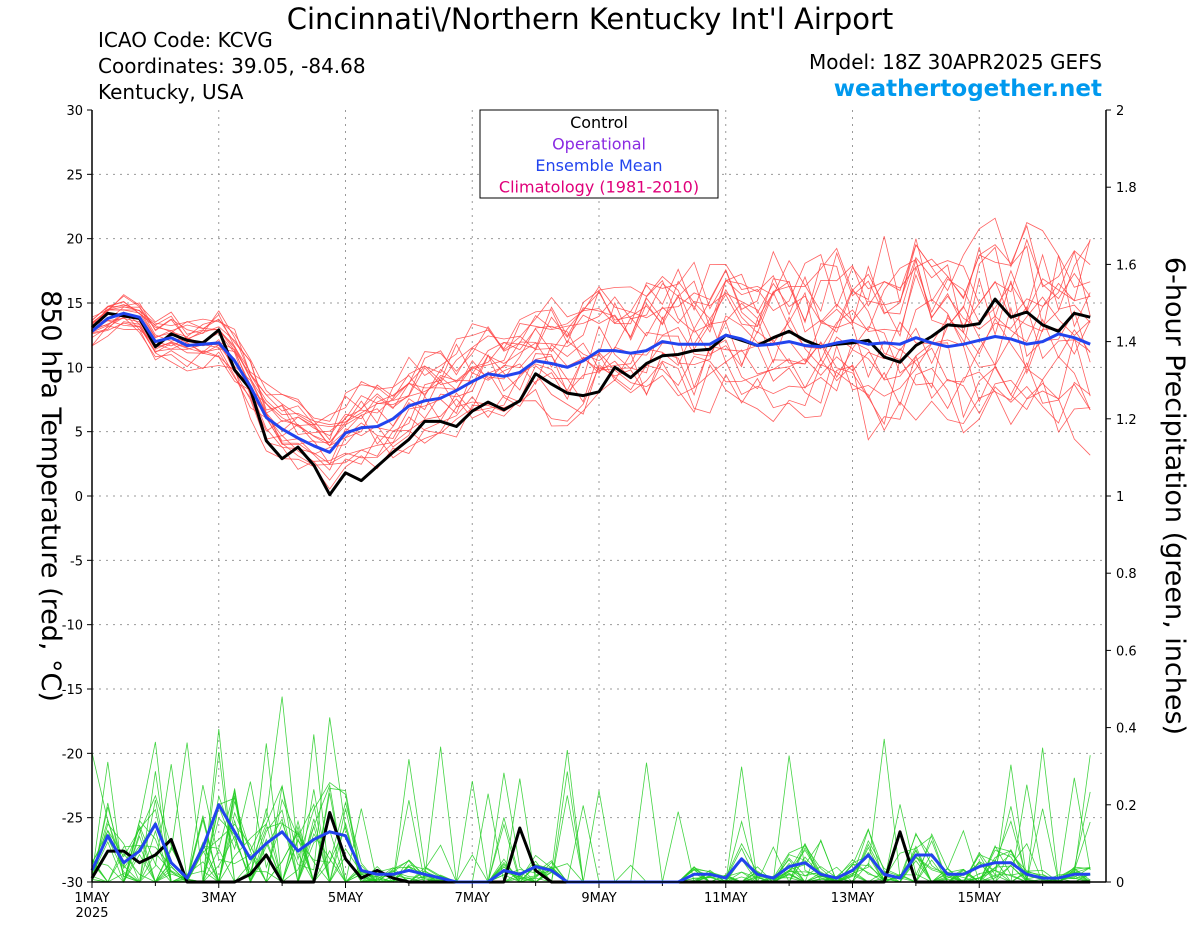  What do you see at coordinates (72, 626) in the screenshot?
I see `left-tick-label: -10` at bounding box center [72, 626].